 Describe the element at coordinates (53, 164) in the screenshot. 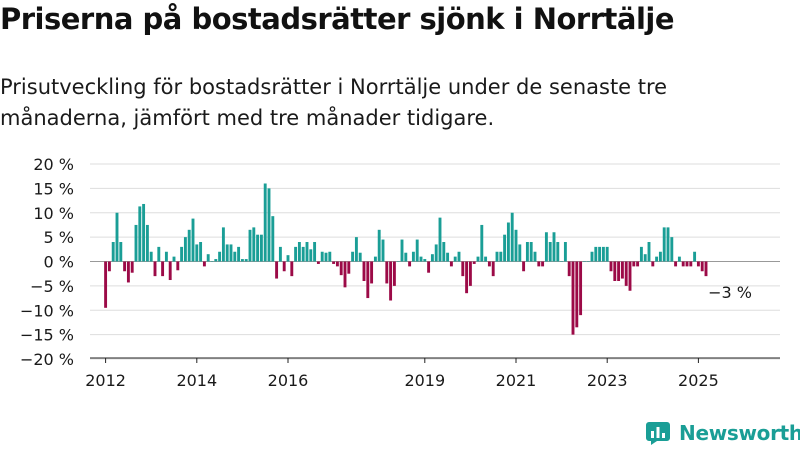

I see `y-tick-label: 20 %` at that location.